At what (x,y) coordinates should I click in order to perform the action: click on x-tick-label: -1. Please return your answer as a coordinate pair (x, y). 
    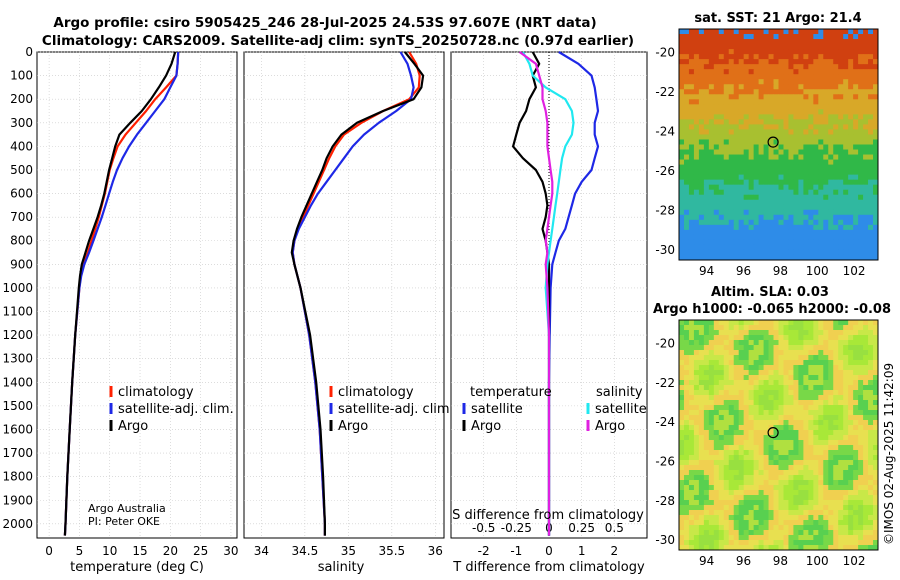
    Looking at the image, I should click on (516, 551).